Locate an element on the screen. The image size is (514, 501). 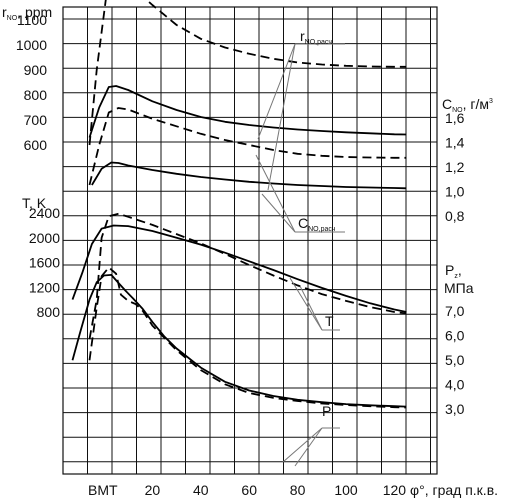
x-tick-label: 120 is located at coordinates (395, 490).